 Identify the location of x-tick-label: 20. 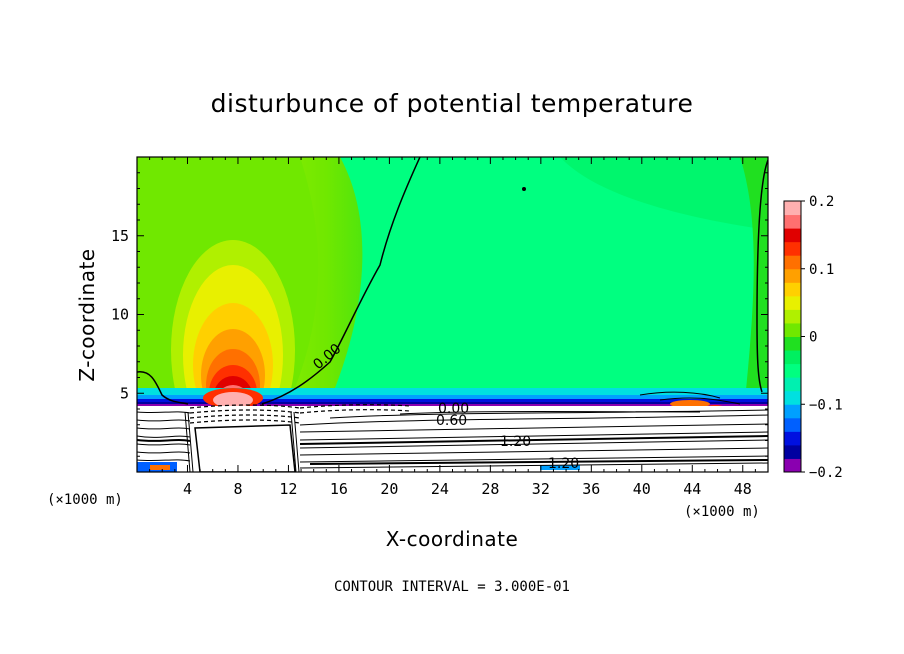
(389, 489).